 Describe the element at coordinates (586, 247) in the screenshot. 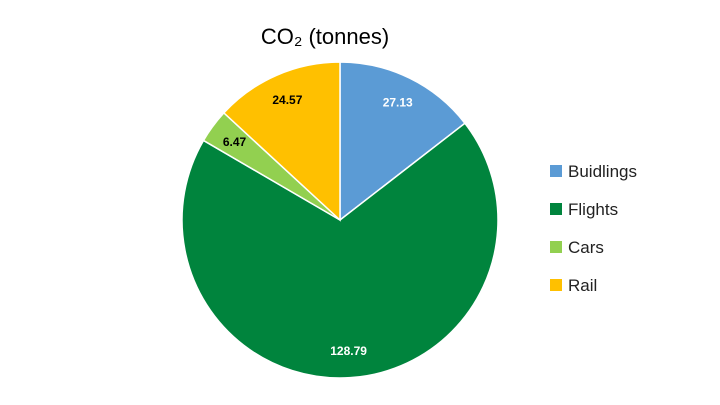

I see `legend-label-cars: Cars` at that location.